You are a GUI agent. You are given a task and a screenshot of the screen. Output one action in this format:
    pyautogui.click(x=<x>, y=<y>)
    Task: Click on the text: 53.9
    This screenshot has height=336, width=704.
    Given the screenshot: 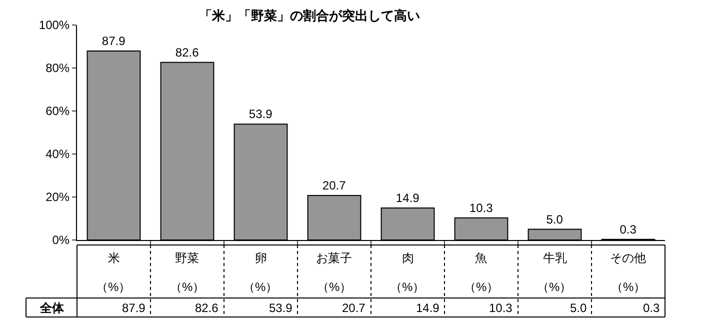 What is the action you would take?
    pyautogui.click(x=260, y=114)
    